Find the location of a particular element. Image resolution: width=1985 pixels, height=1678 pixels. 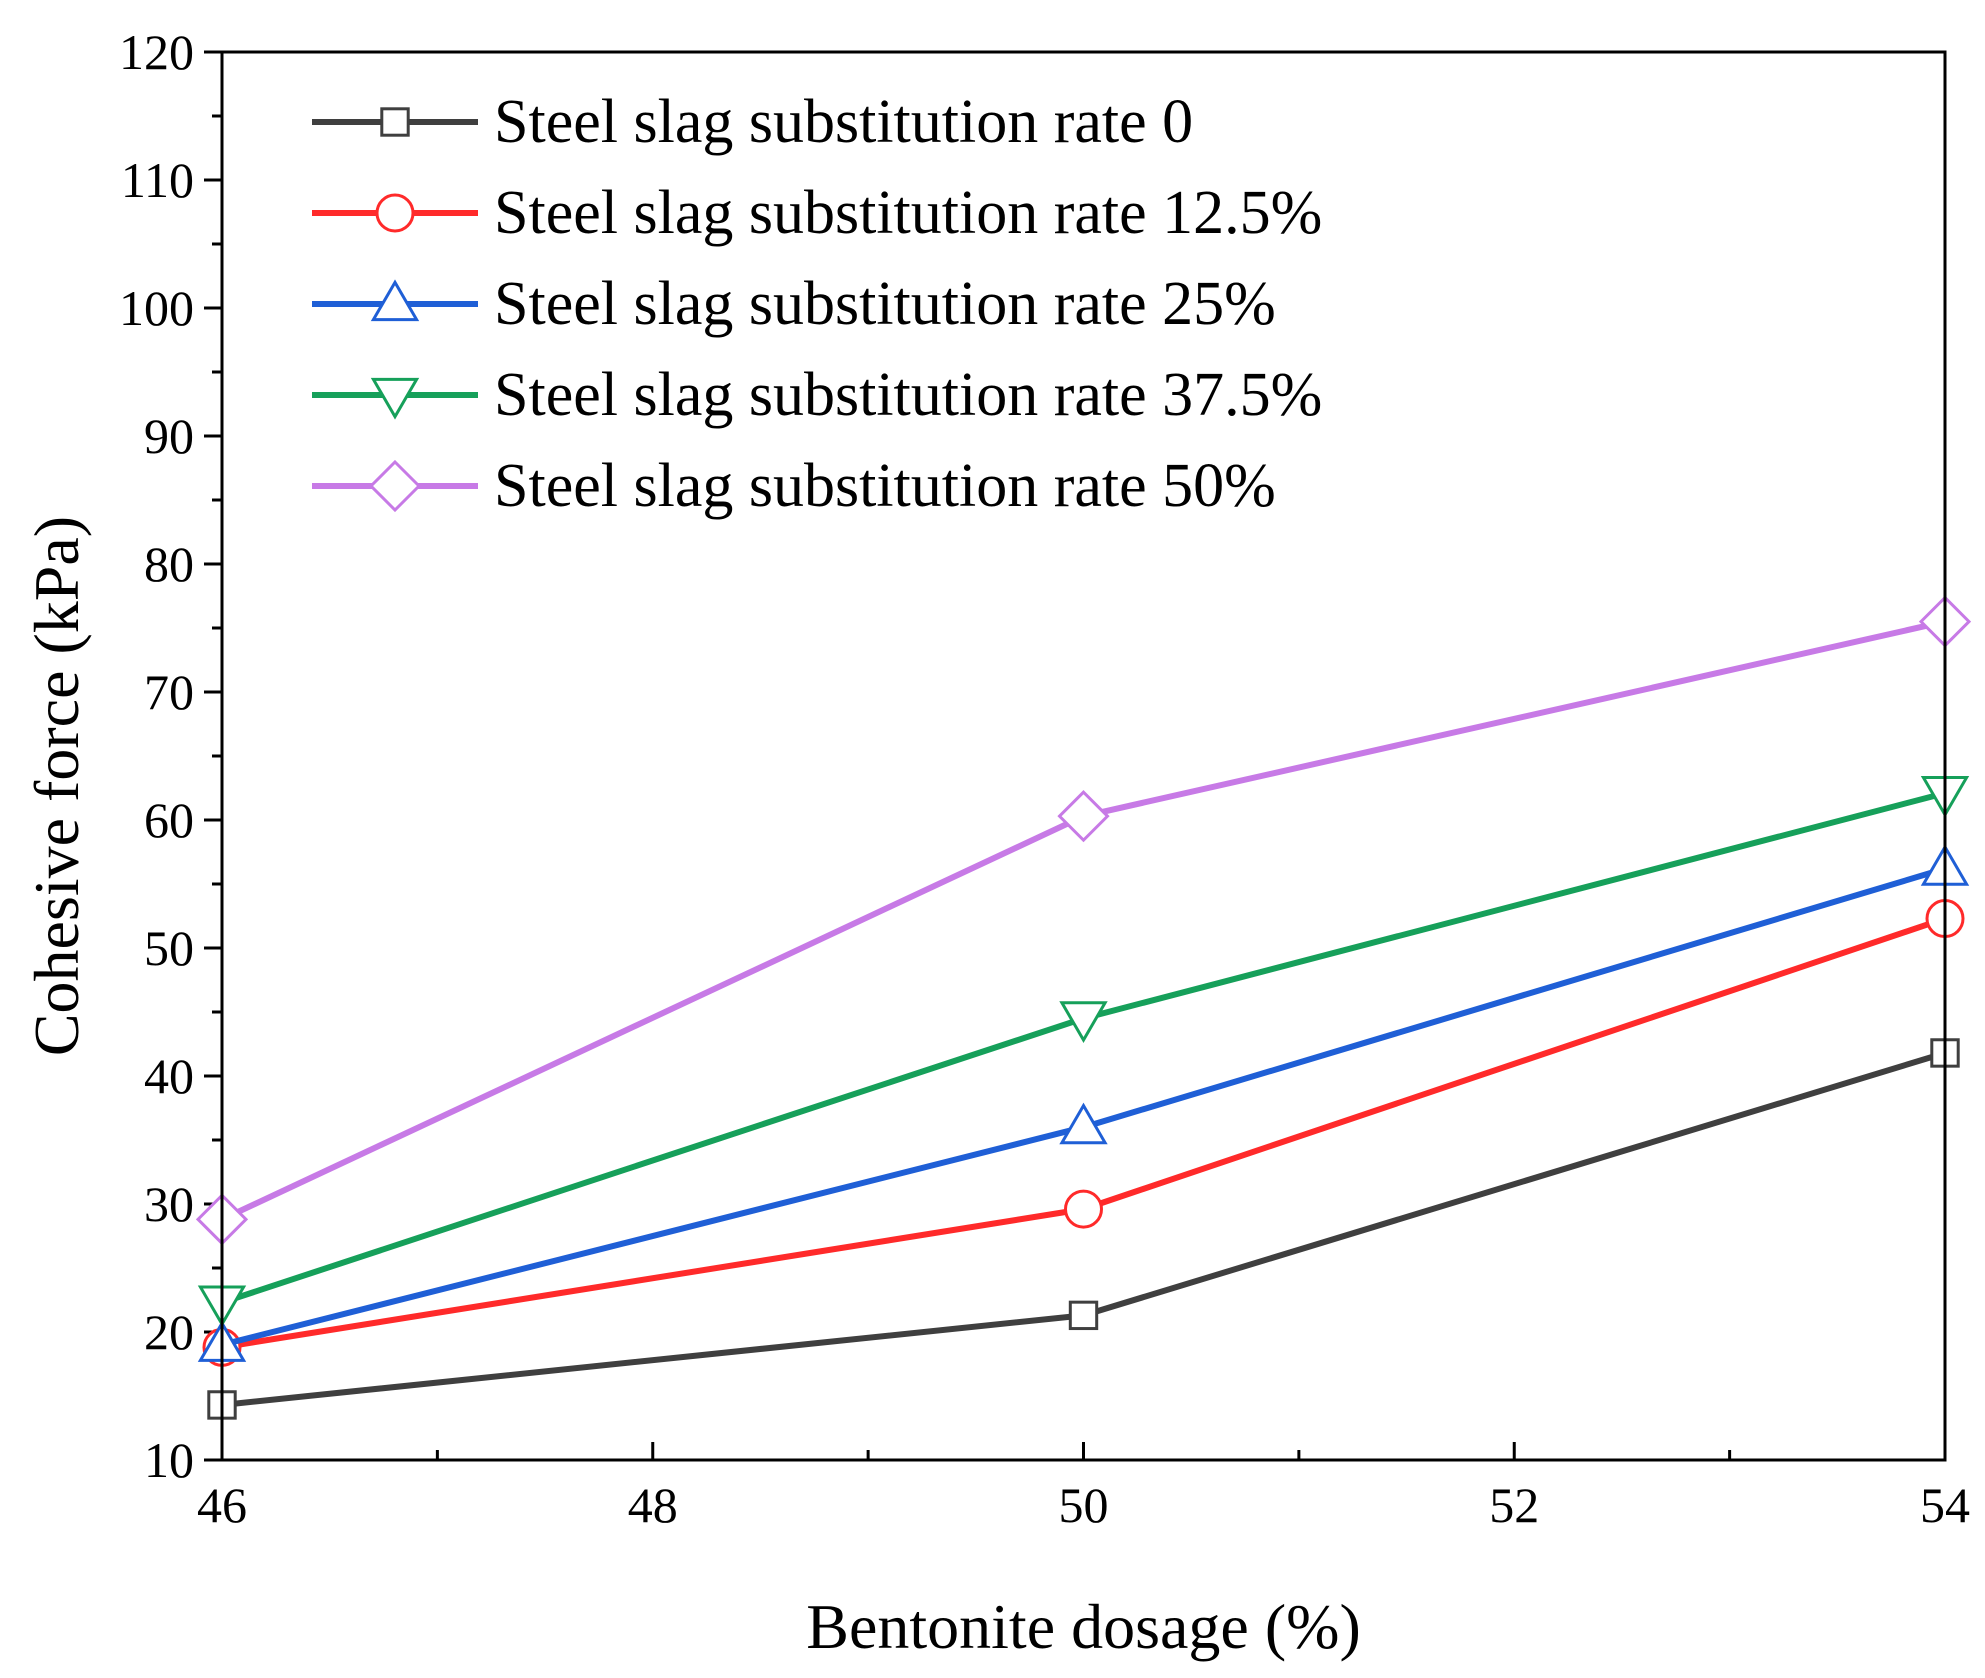

legend-label: Steel slag substitution rate 50% is located at coordinates (885, 486).